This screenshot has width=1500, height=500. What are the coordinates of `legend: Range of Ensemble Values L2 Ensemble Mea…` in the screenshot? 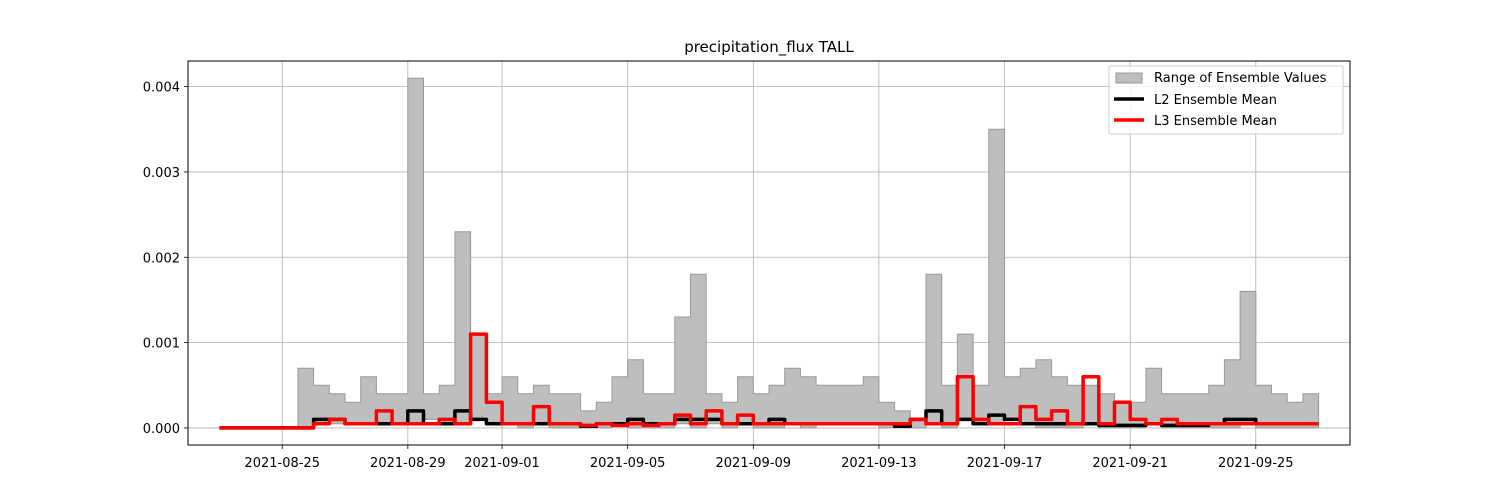 It's located at (1226, 100).